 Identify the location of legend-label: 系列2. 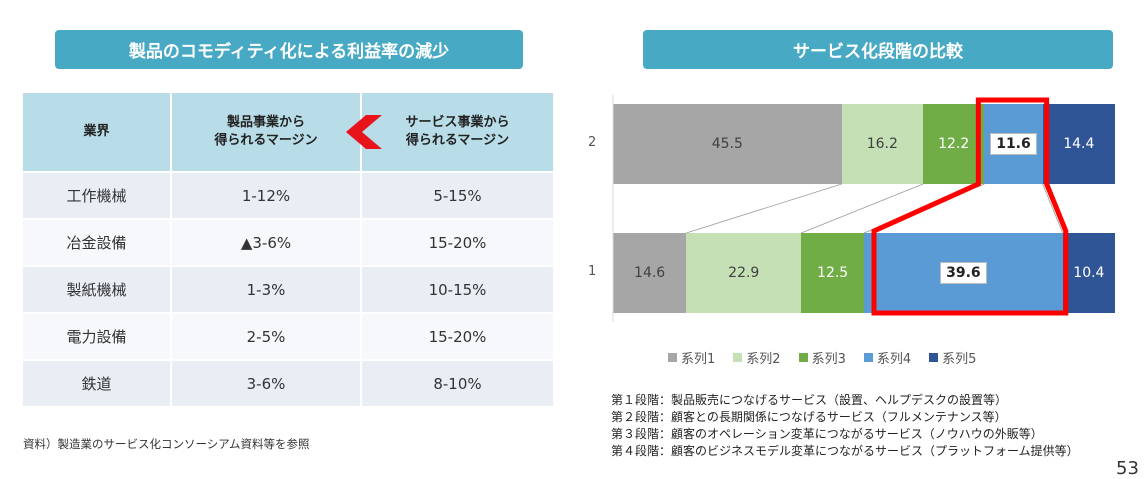
(763, 359).